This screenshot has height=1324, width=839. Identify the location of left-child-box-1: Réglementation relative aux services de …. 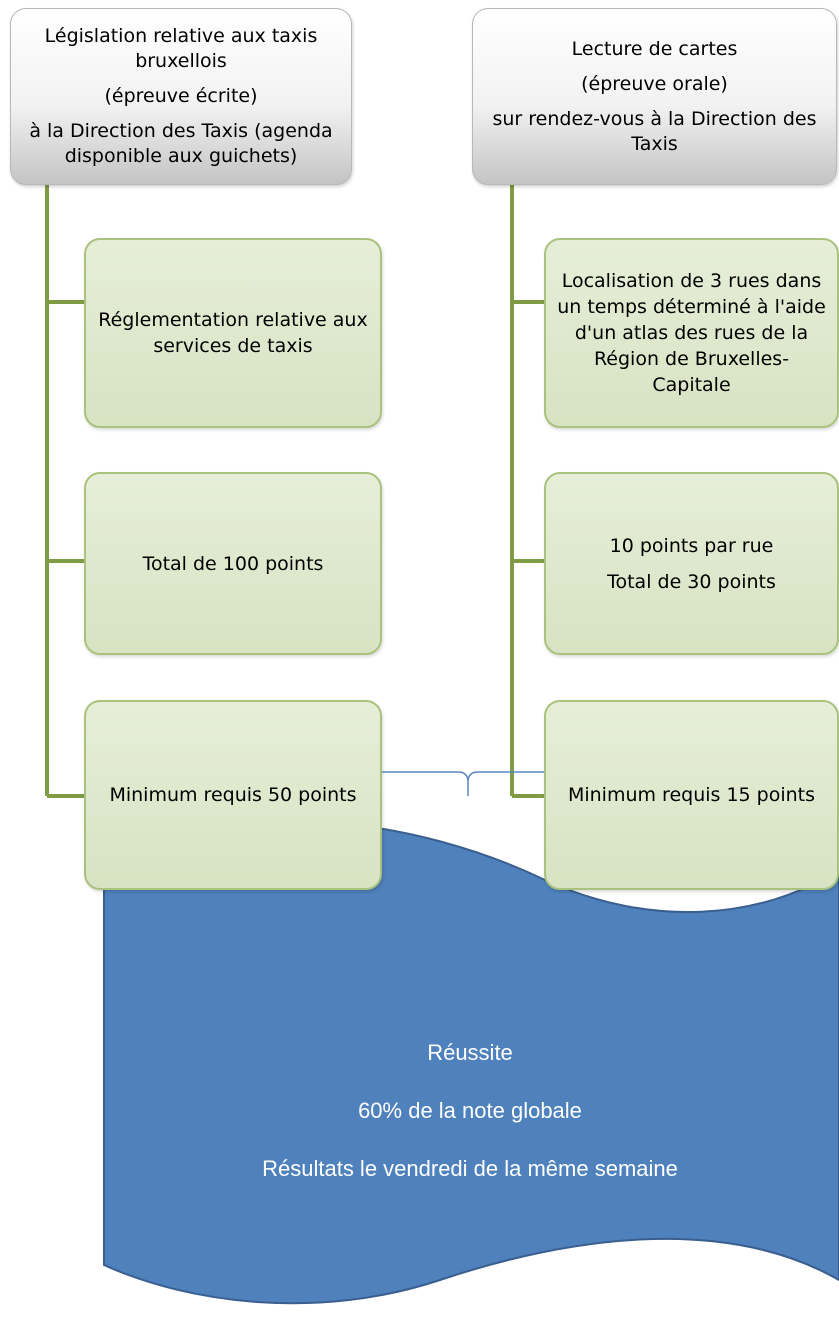
(233, 333).